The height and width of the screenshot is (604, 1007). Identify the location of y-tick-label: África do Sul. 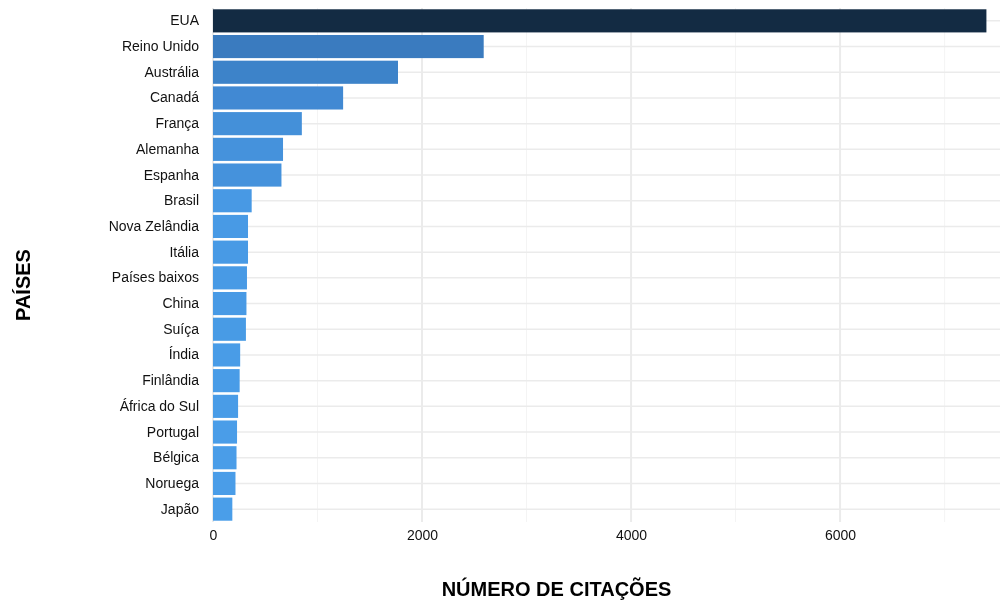
(159, 405).